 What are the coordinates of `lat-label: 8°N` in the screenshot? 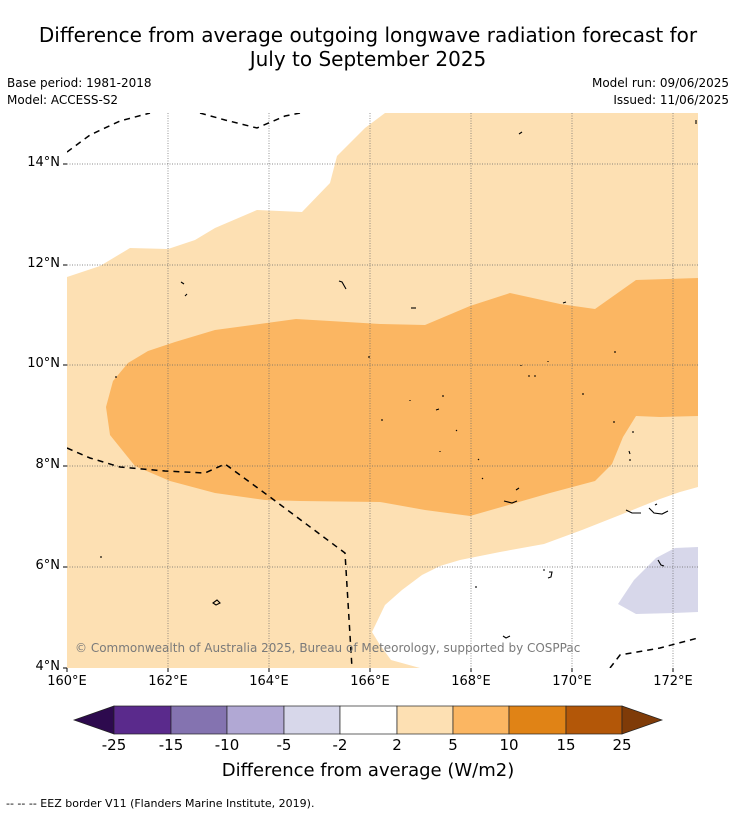 It's located at (48, 464).